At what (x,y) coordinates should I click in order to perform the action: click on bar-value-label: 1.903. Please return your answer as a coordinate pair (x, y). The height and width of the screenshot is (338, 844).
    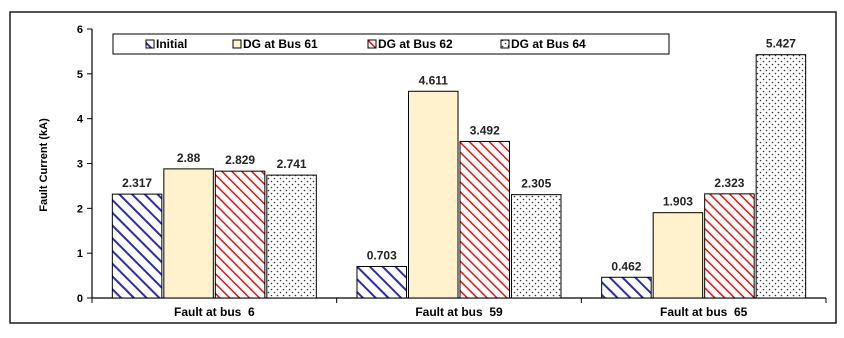
    Looking at the image, I should click on (678, 202).